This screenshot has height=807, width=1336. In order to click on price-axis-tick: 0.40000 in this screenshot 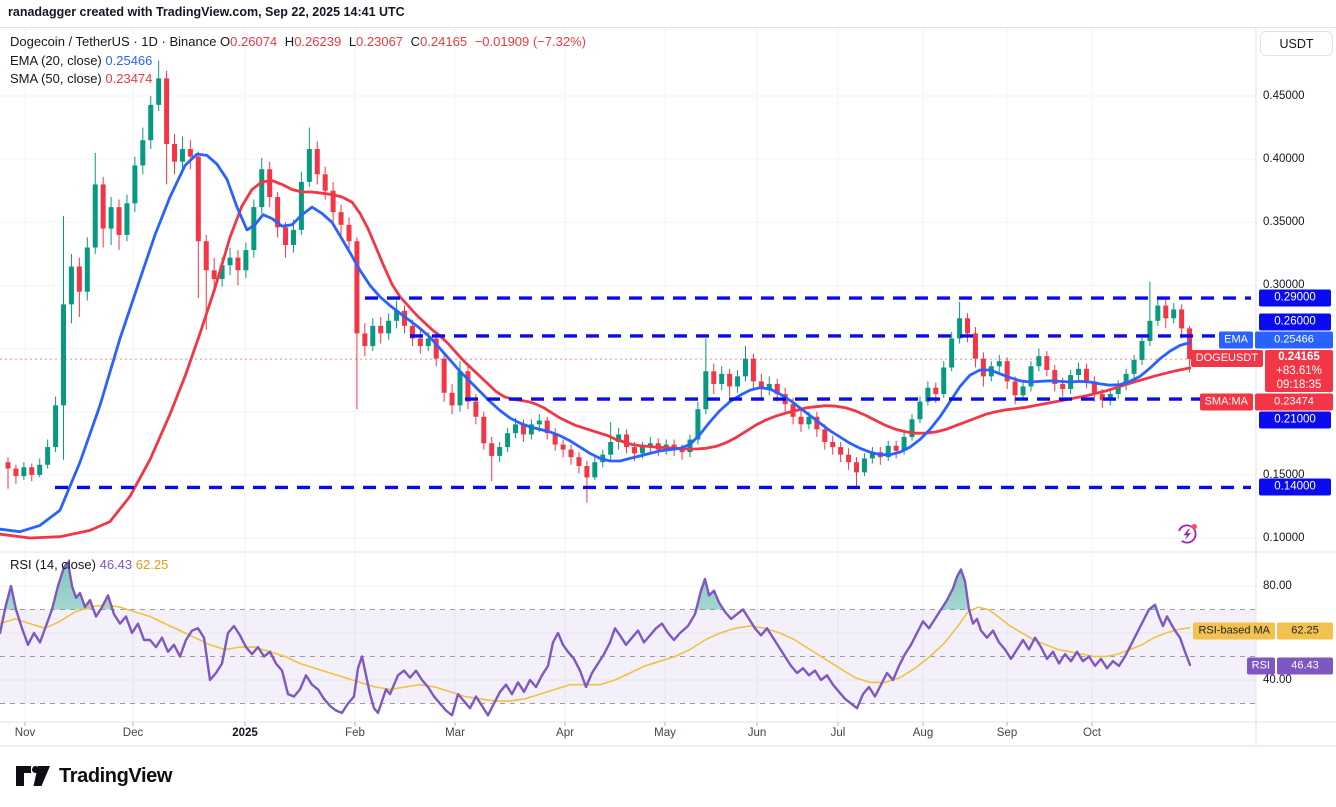, I will do `click(1284, 159)`.